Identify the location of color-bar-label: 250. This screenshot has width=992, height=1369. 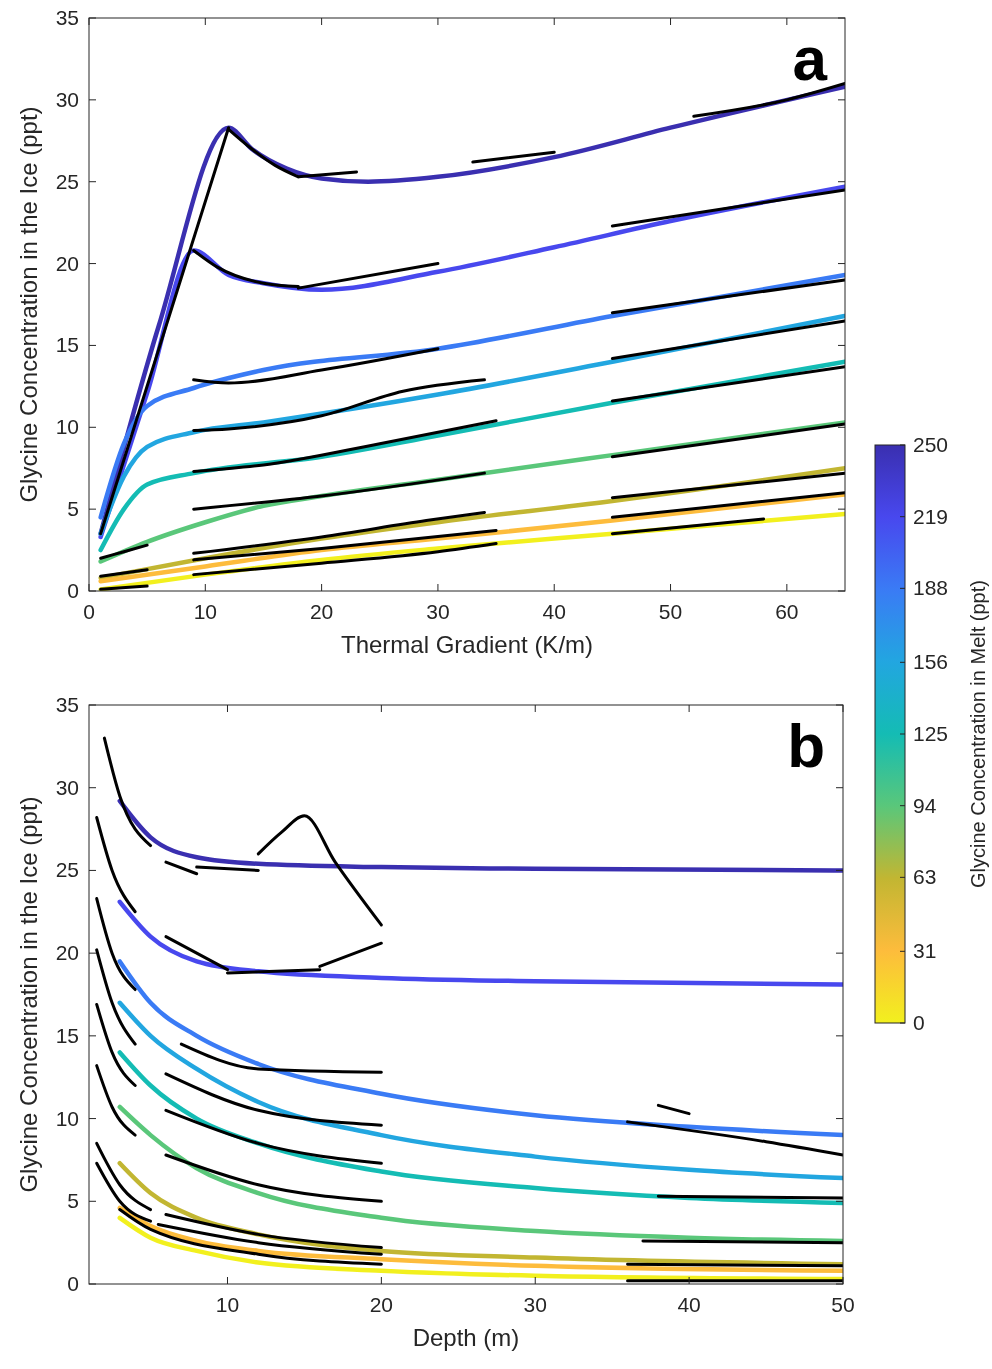
(931, 444).